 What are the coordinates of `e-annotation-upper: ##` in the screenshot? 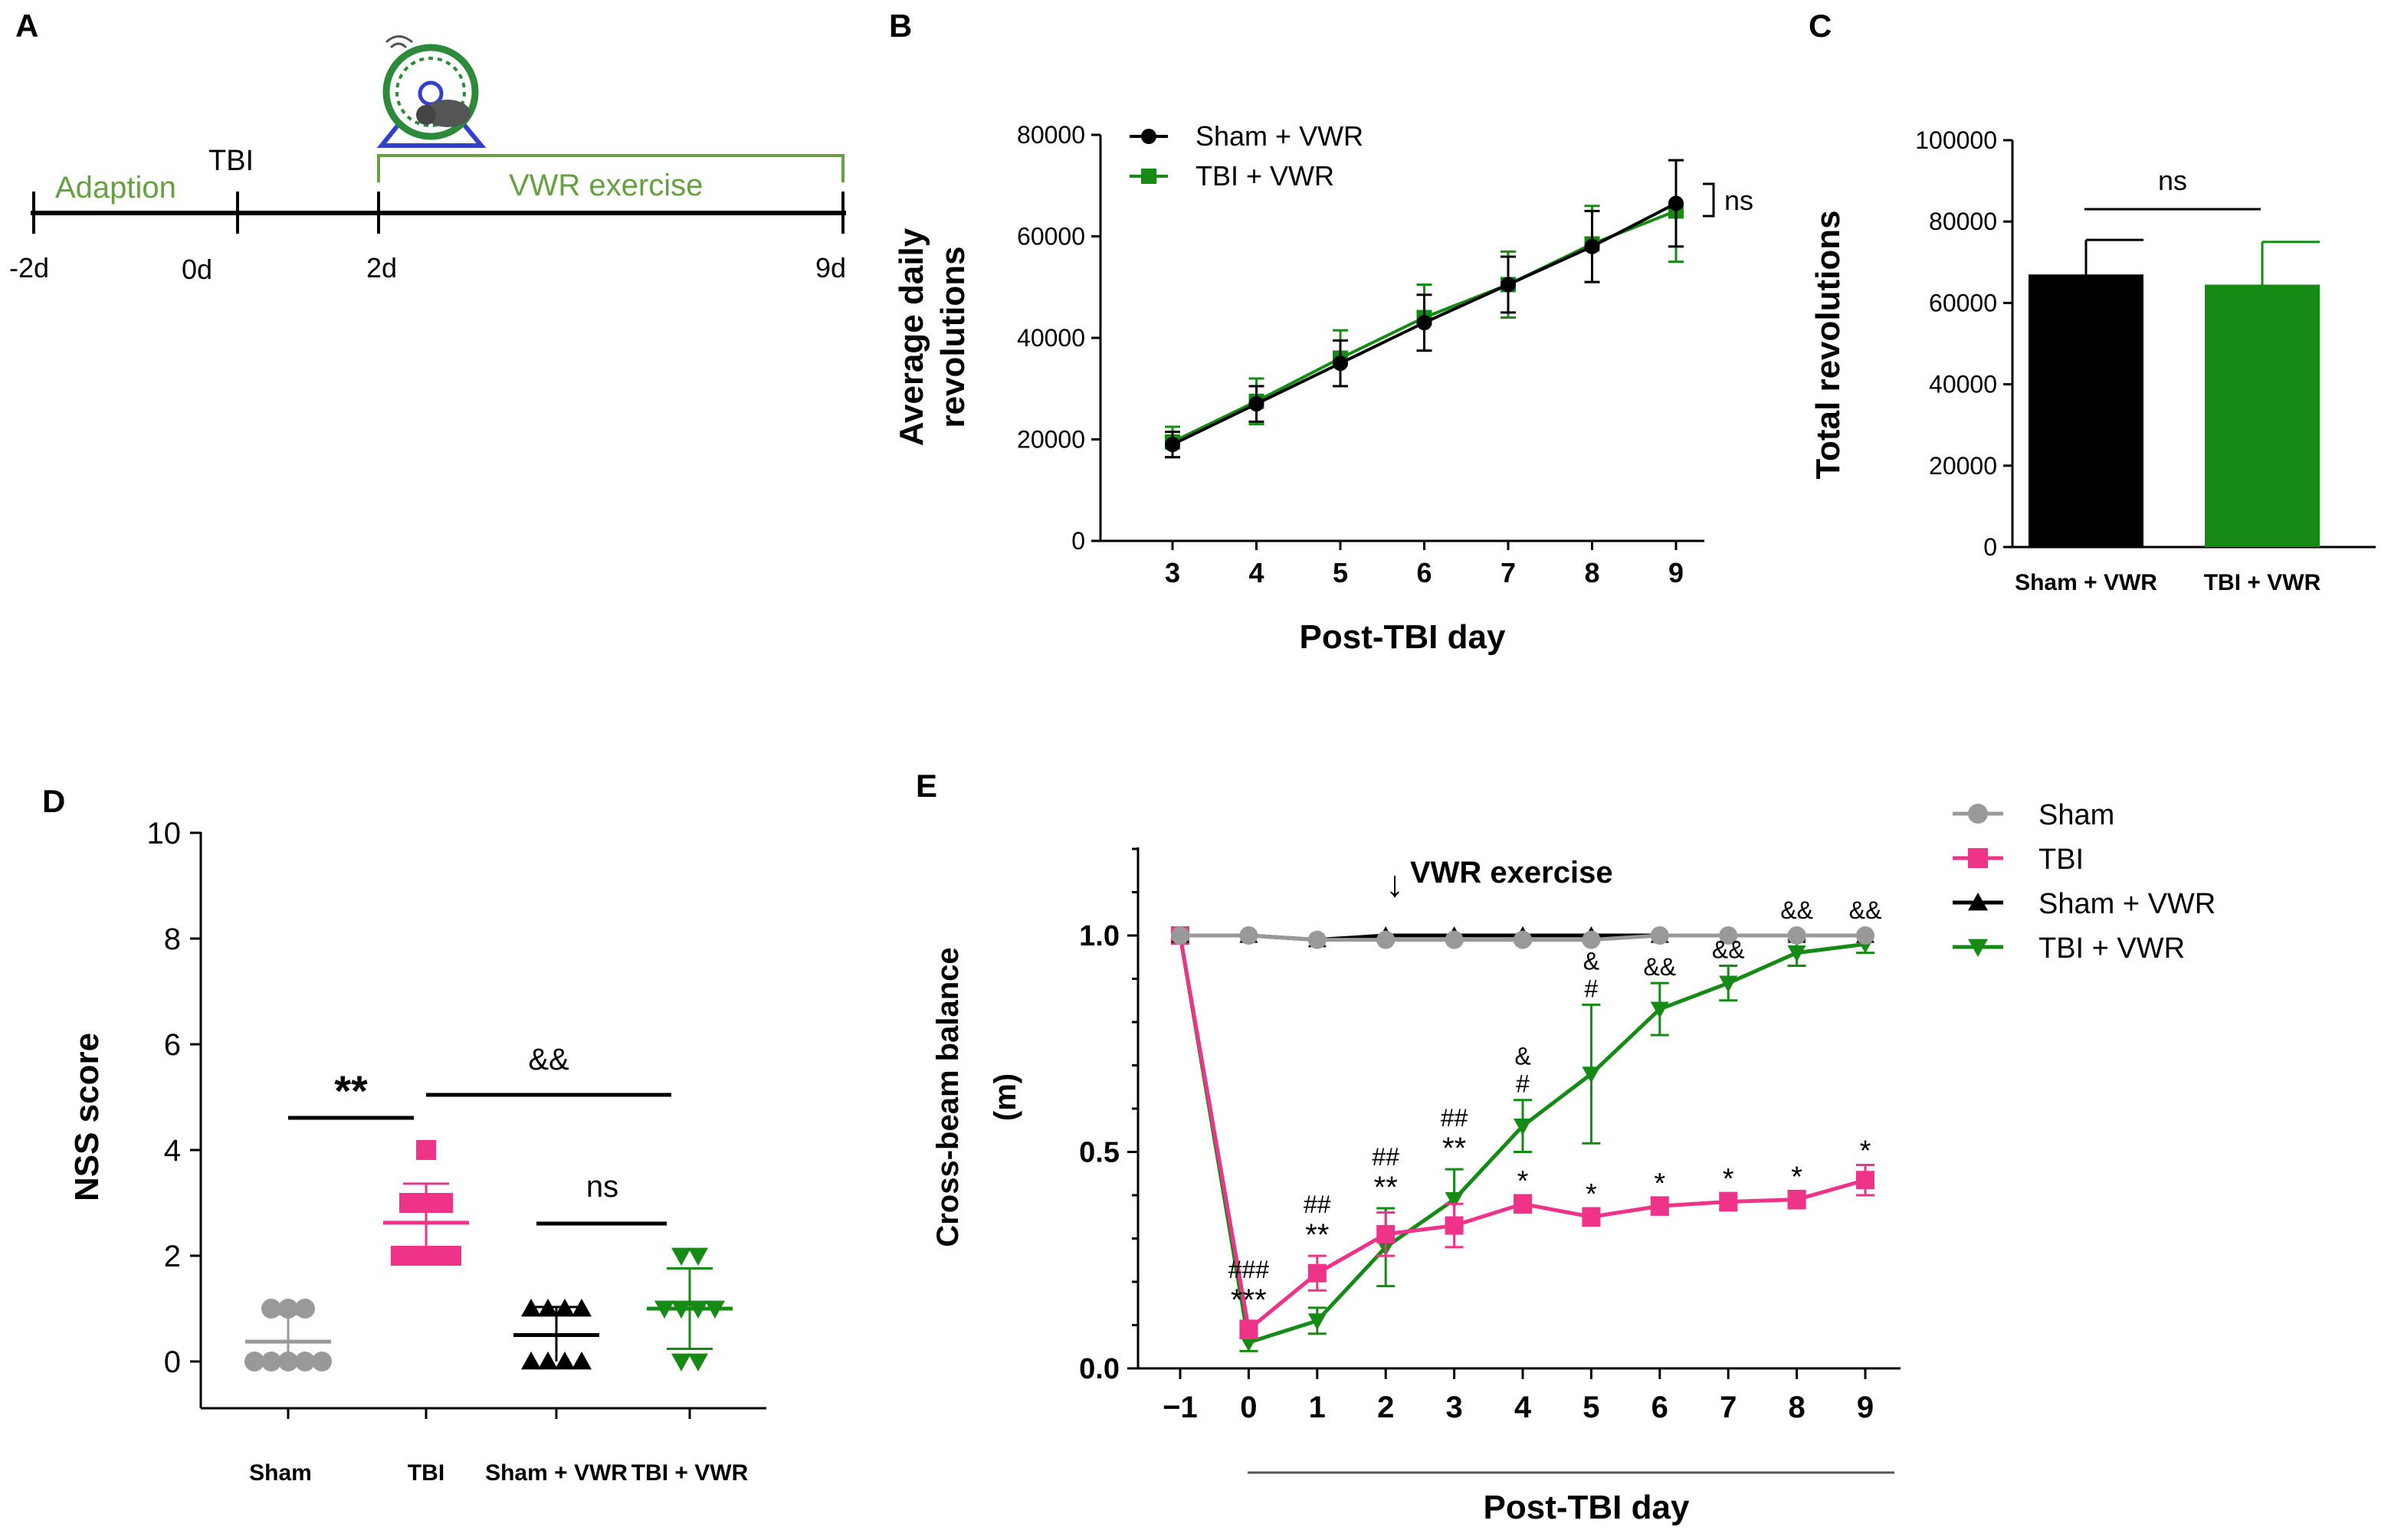 It's located at (1386, 1157).